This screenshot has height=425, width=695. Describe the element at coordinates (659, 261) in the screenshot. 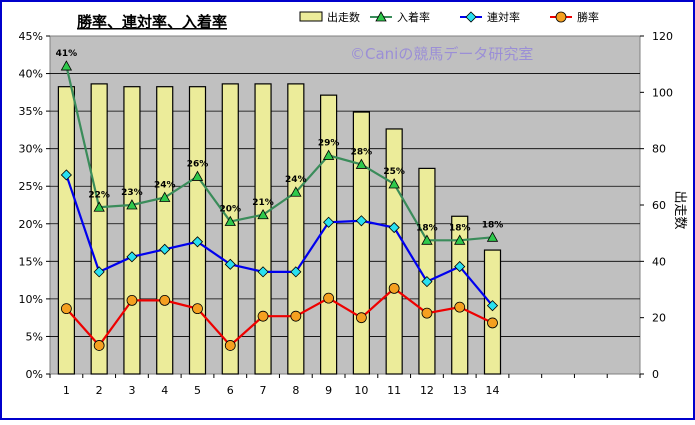

I see `y-right-tick-label: 40` at that location.